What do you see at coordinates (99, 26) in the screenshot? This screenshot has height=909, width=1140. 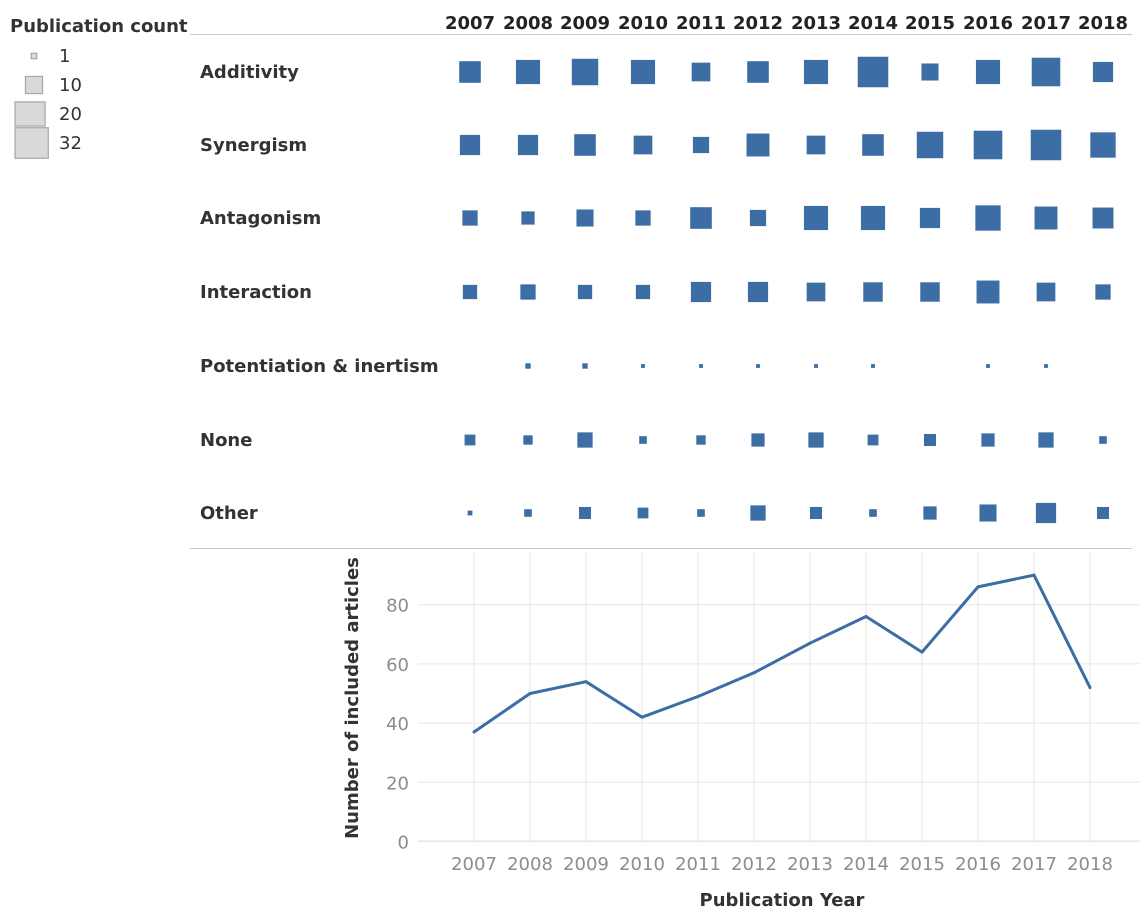 I see `legend-title: Publication count` at bounding box center [99, 26].